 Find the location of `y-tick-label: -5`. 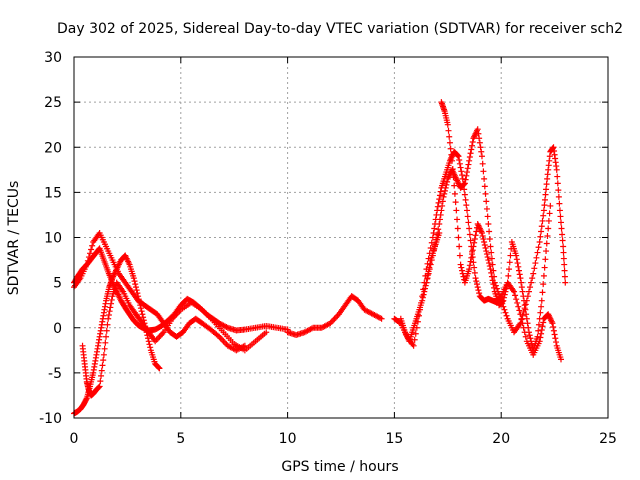

y-tick-label: -5 is located at coordinates (55, 374).